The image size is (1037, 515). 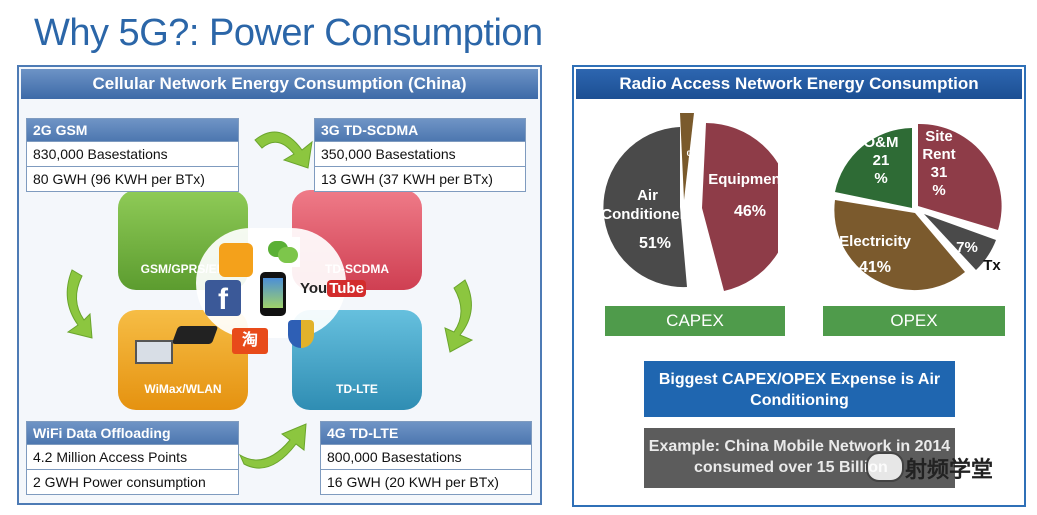 I want to click on phone-icon, so click(x=273, y=294).